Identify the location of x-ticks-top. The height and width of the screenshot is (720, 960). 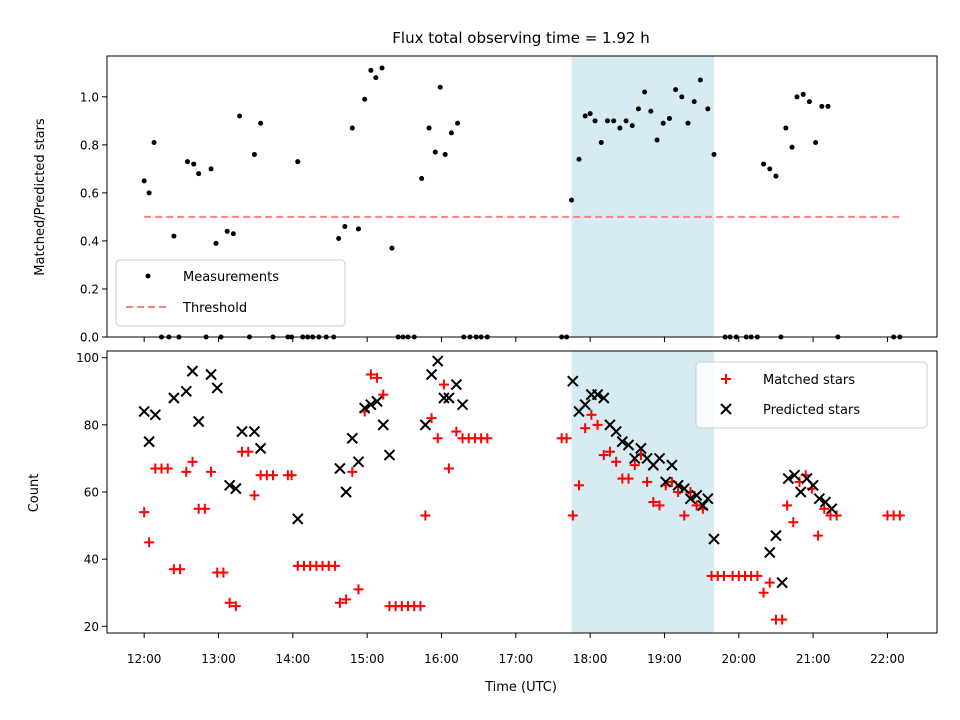
(515, 339).